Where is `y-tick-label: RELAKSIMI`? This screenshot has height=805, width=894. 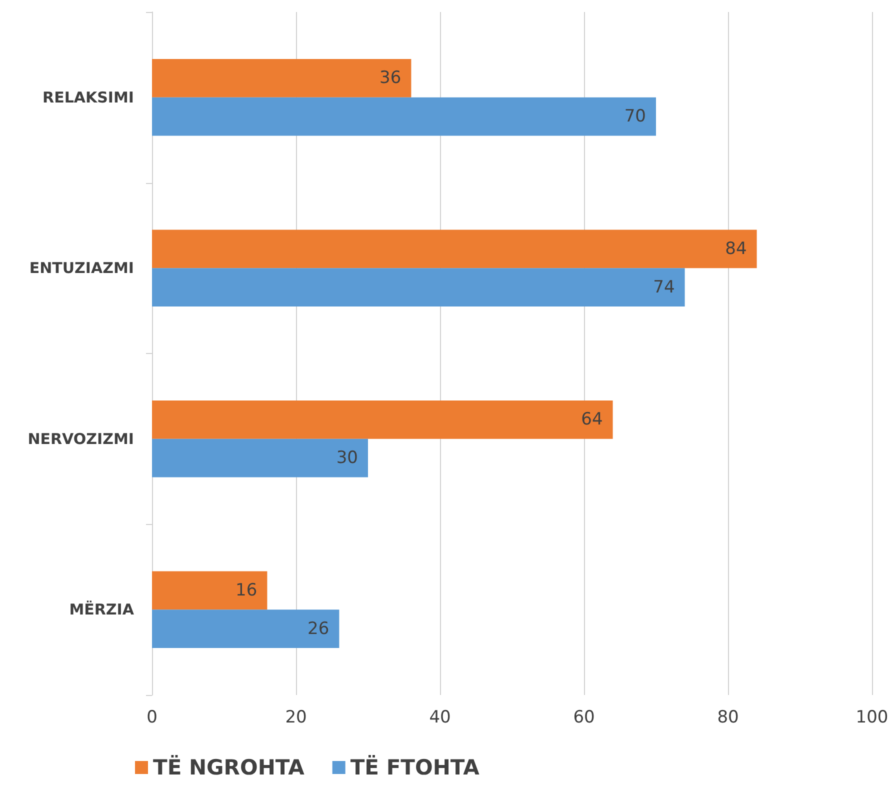 y-tick-label: RELAKSIMI is located at coordinates (88, 97).